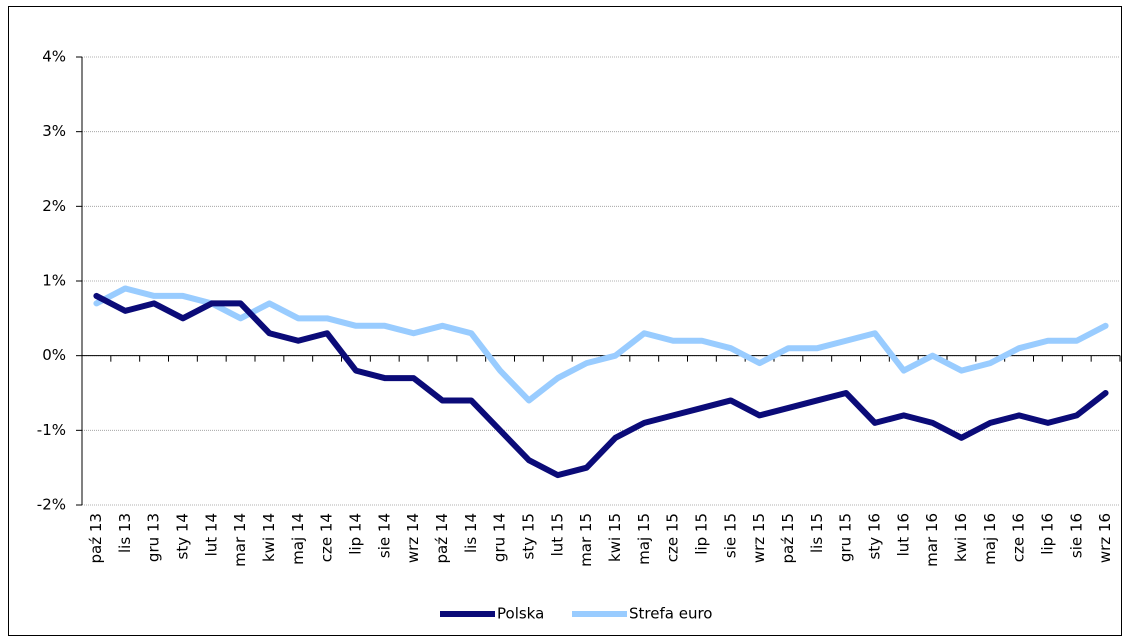 The image size is (1130, 644). Describe the element at coordinates (701, 534) in the screenshot. I see `x-tick-label: lip 15` at that location.